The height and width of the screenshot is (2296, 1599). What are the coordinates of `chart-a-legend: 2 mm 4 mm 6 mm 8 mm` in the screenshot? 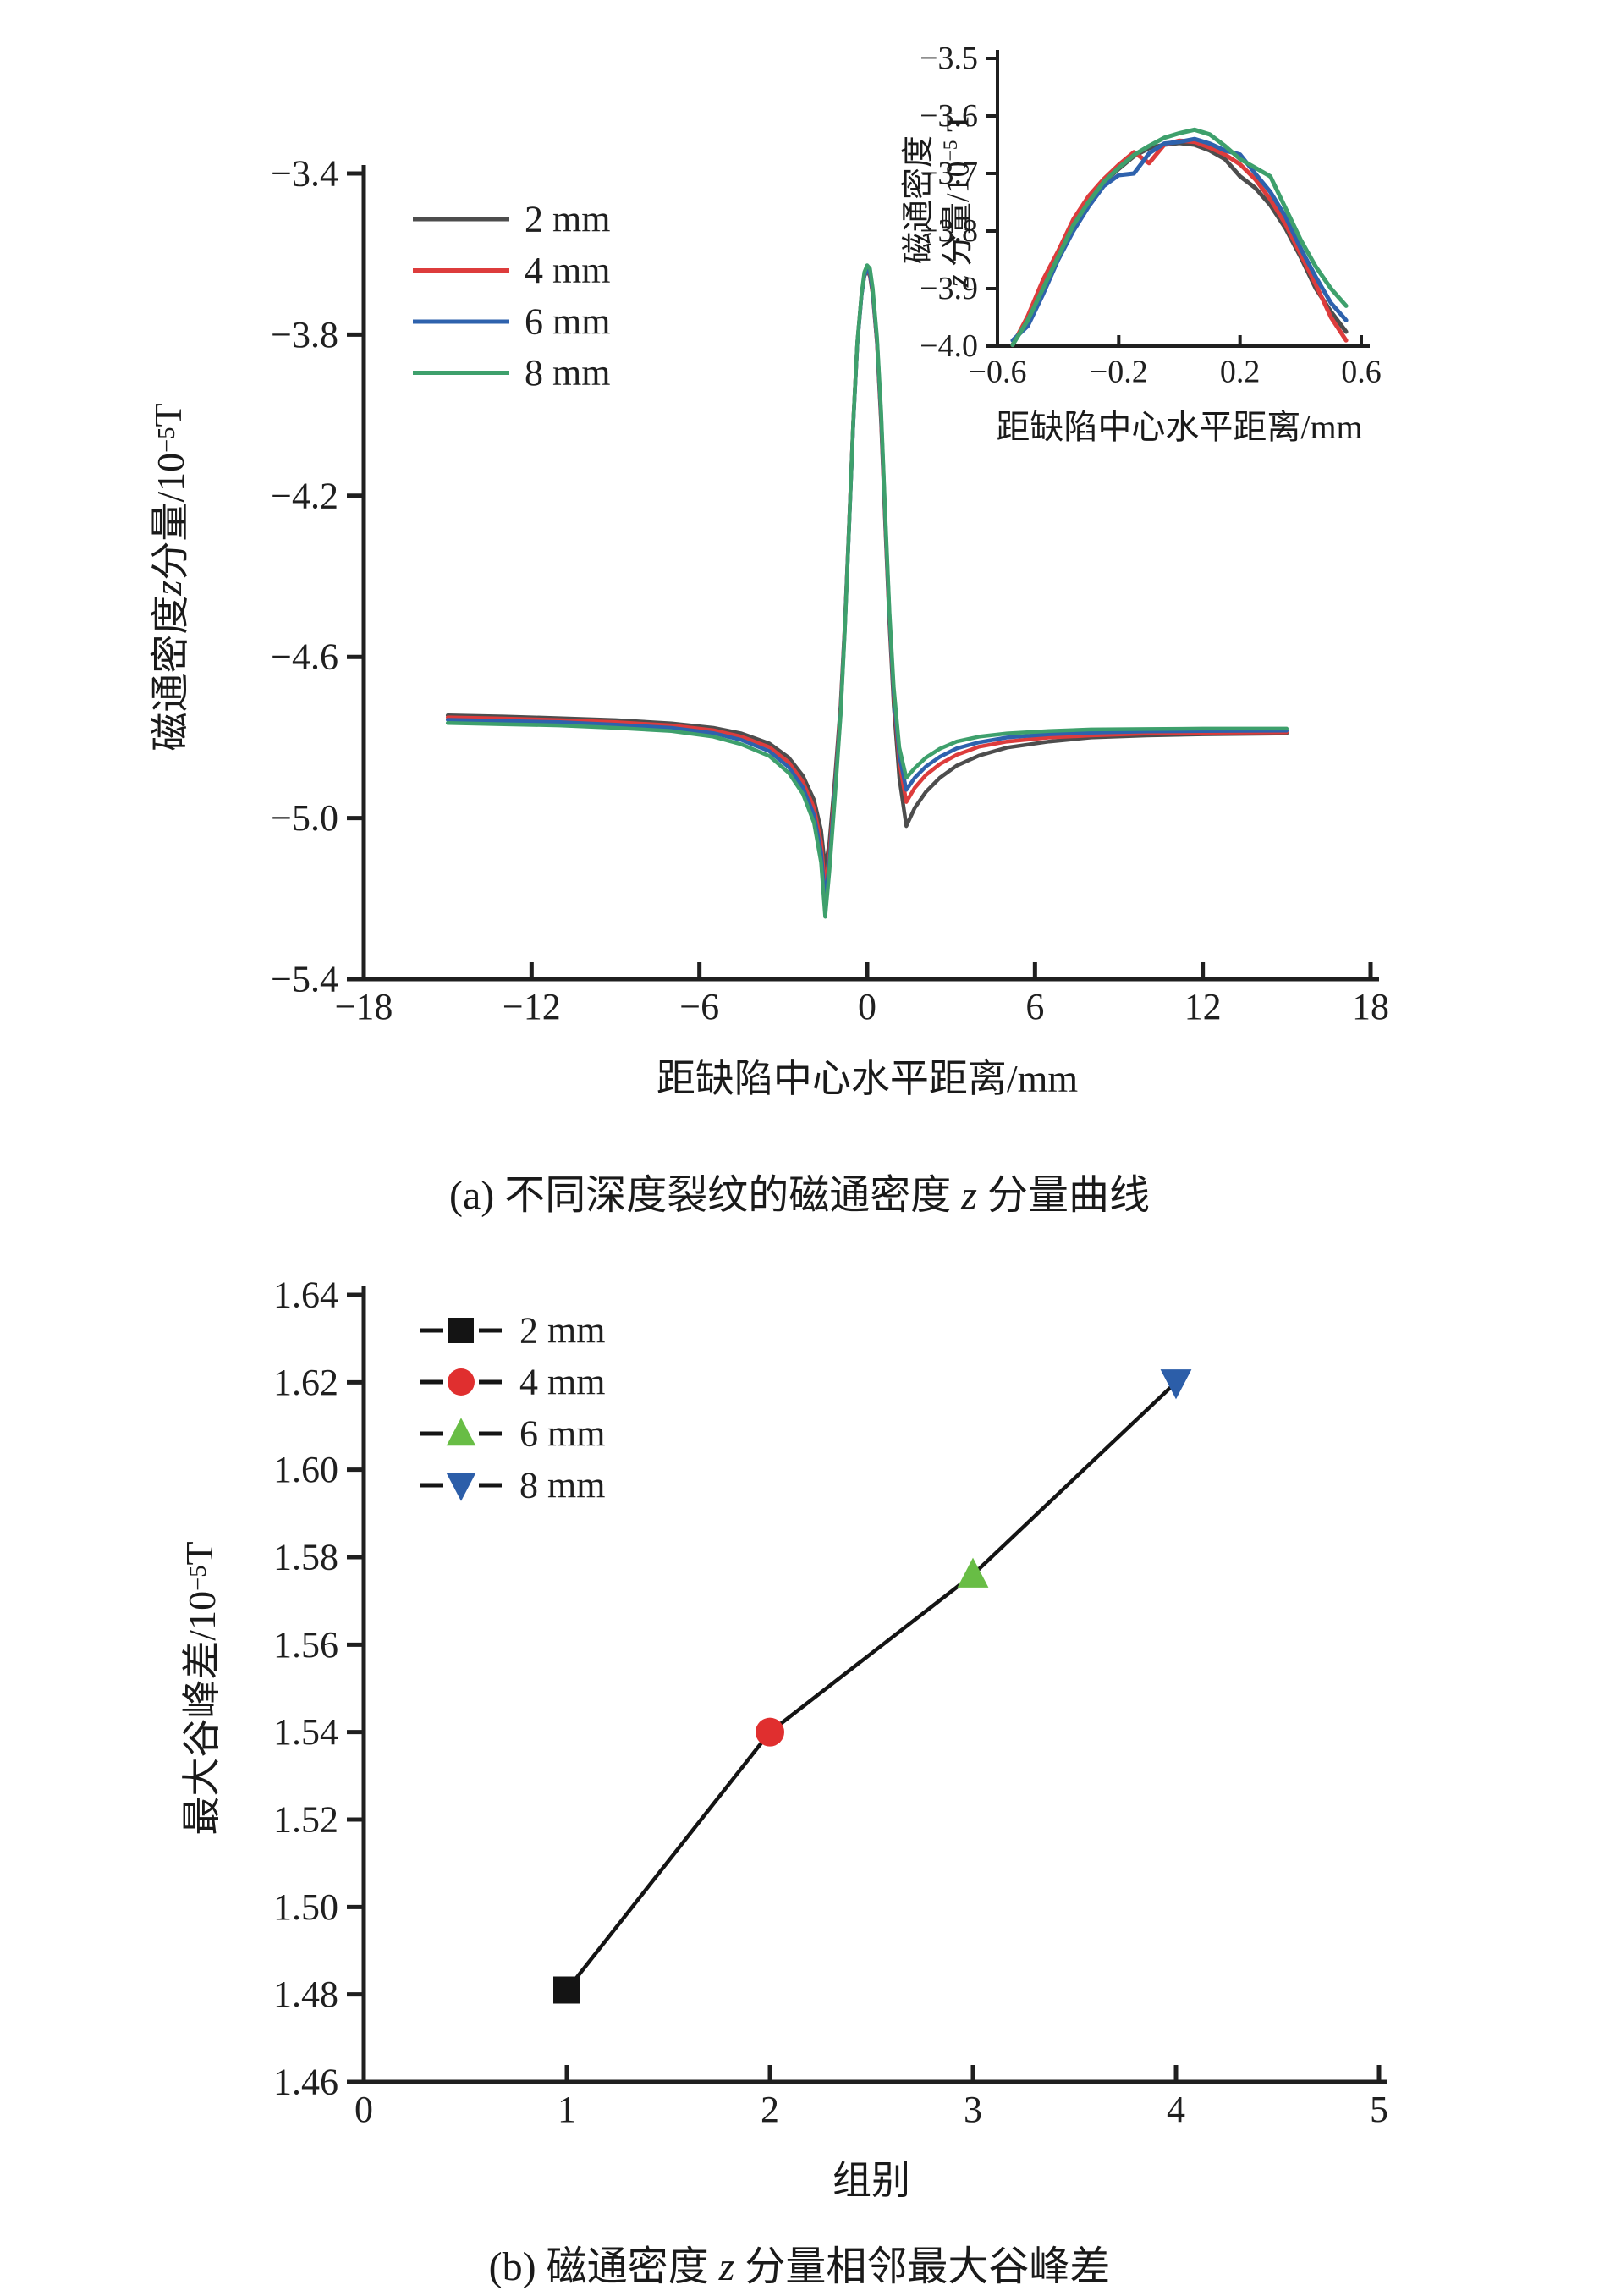 It's located at (511, 296).